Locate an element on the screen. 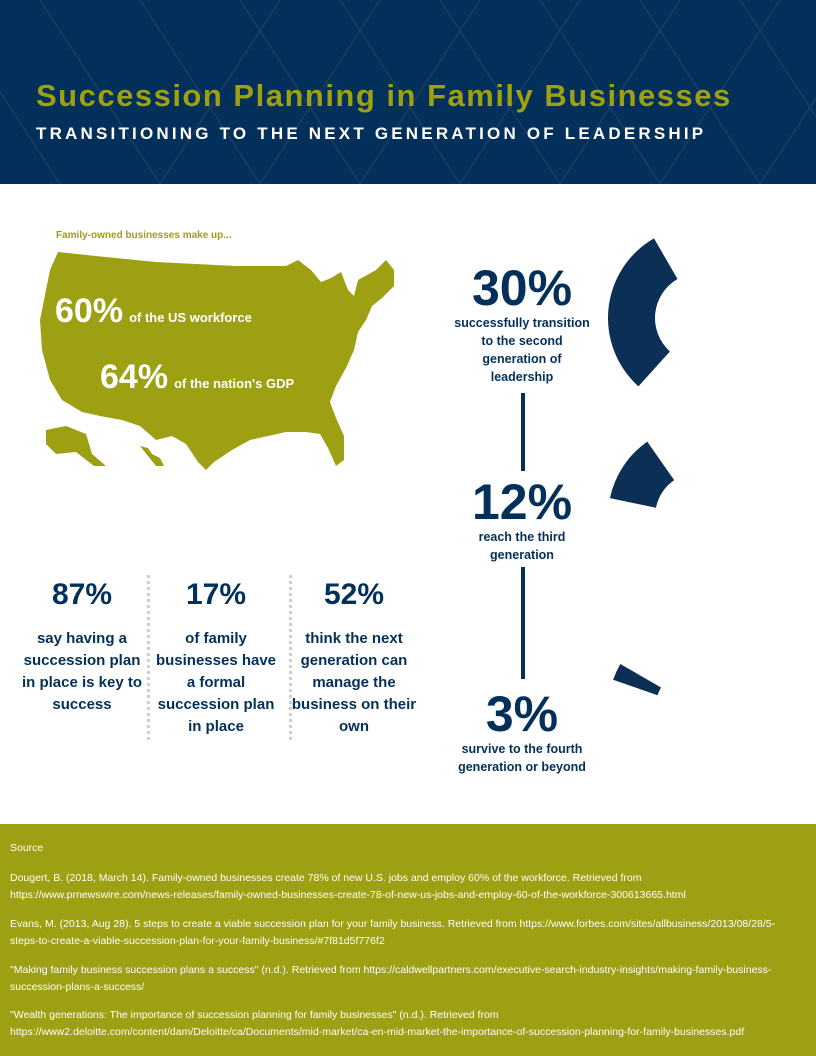 The height and width of the screenshot is (1056, 816). stat-value: 17% is located at coordinates (216, 594).